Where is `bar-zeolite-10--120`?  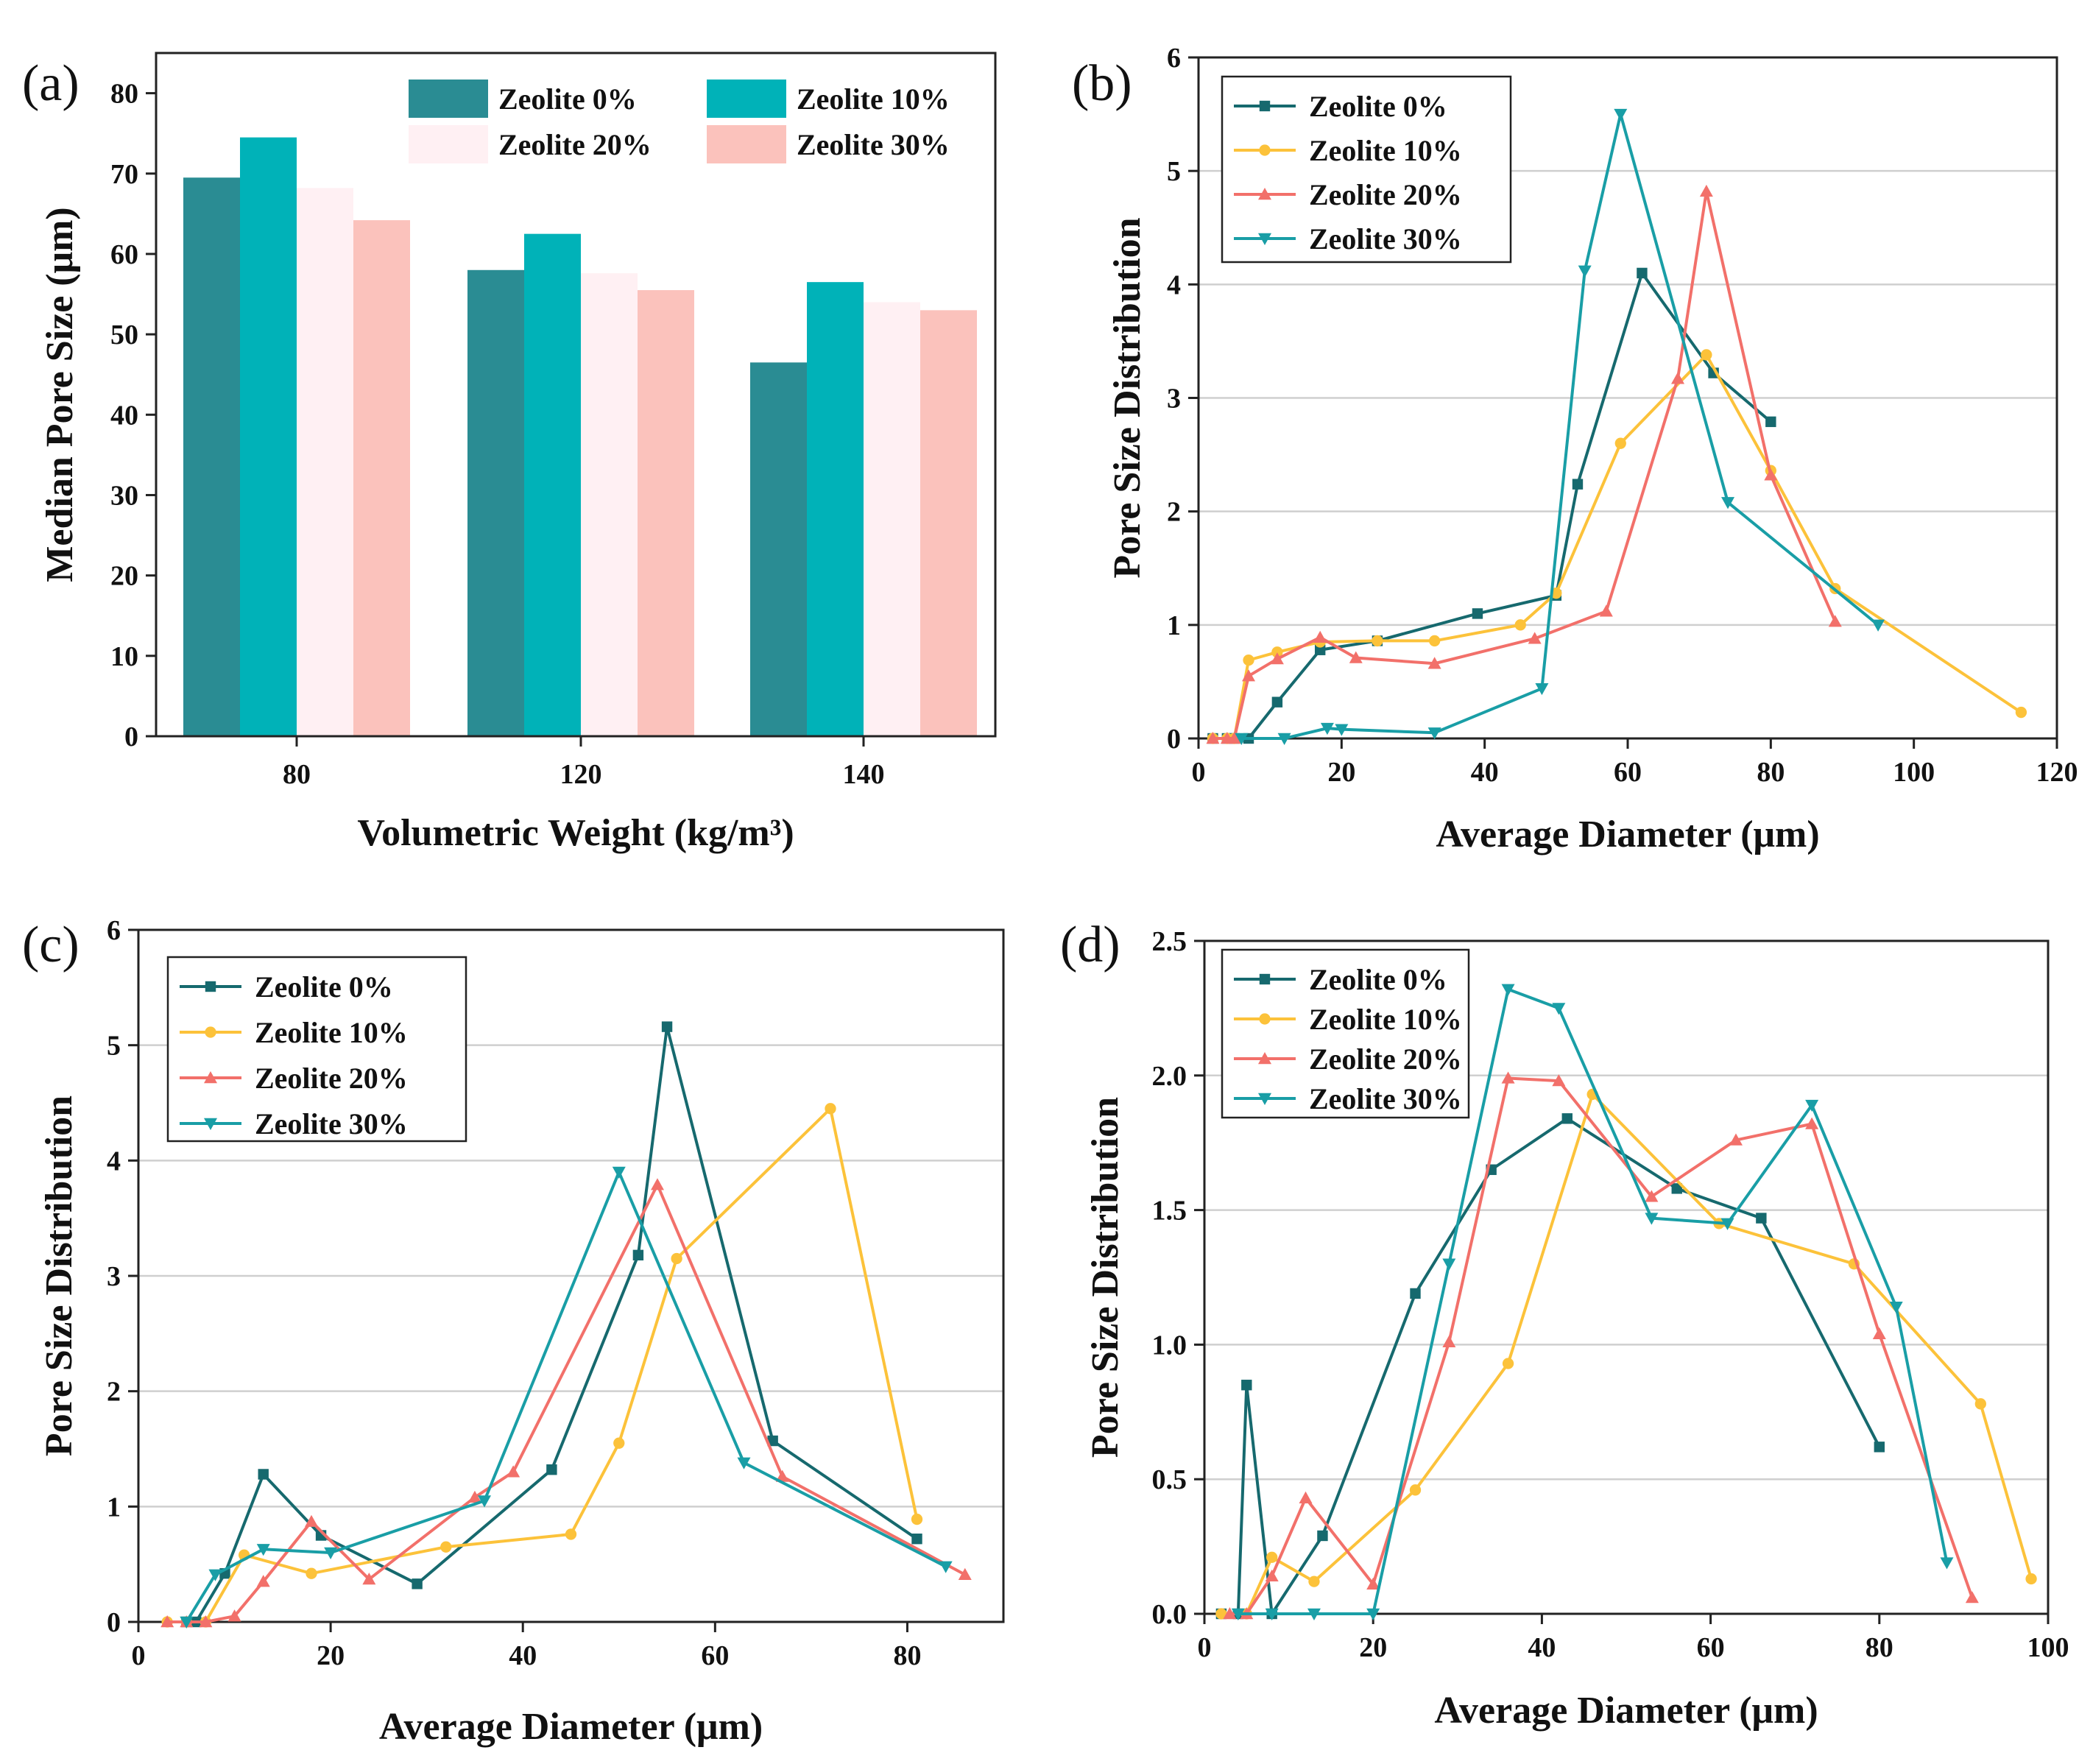 bar-zeolite-10--120 is located at coordinates (552, 484).